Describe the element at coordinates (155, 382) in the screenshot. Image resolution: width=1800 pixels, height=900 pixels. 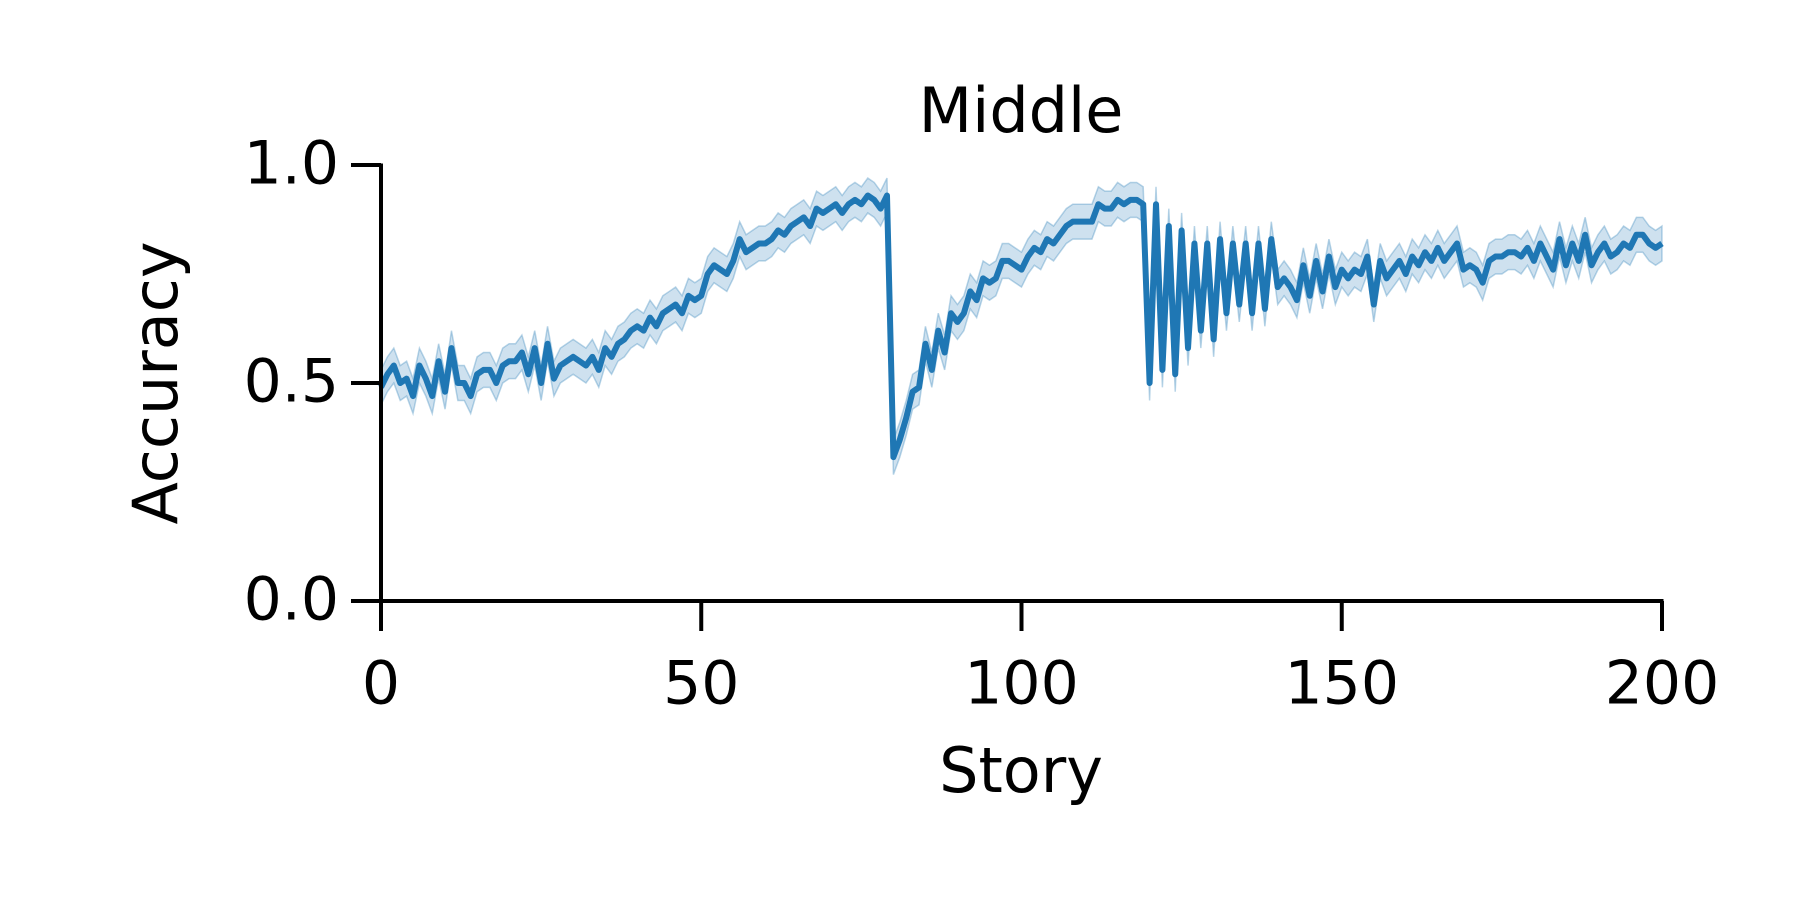
I see `y-axis-label: Accuracy` at that location.